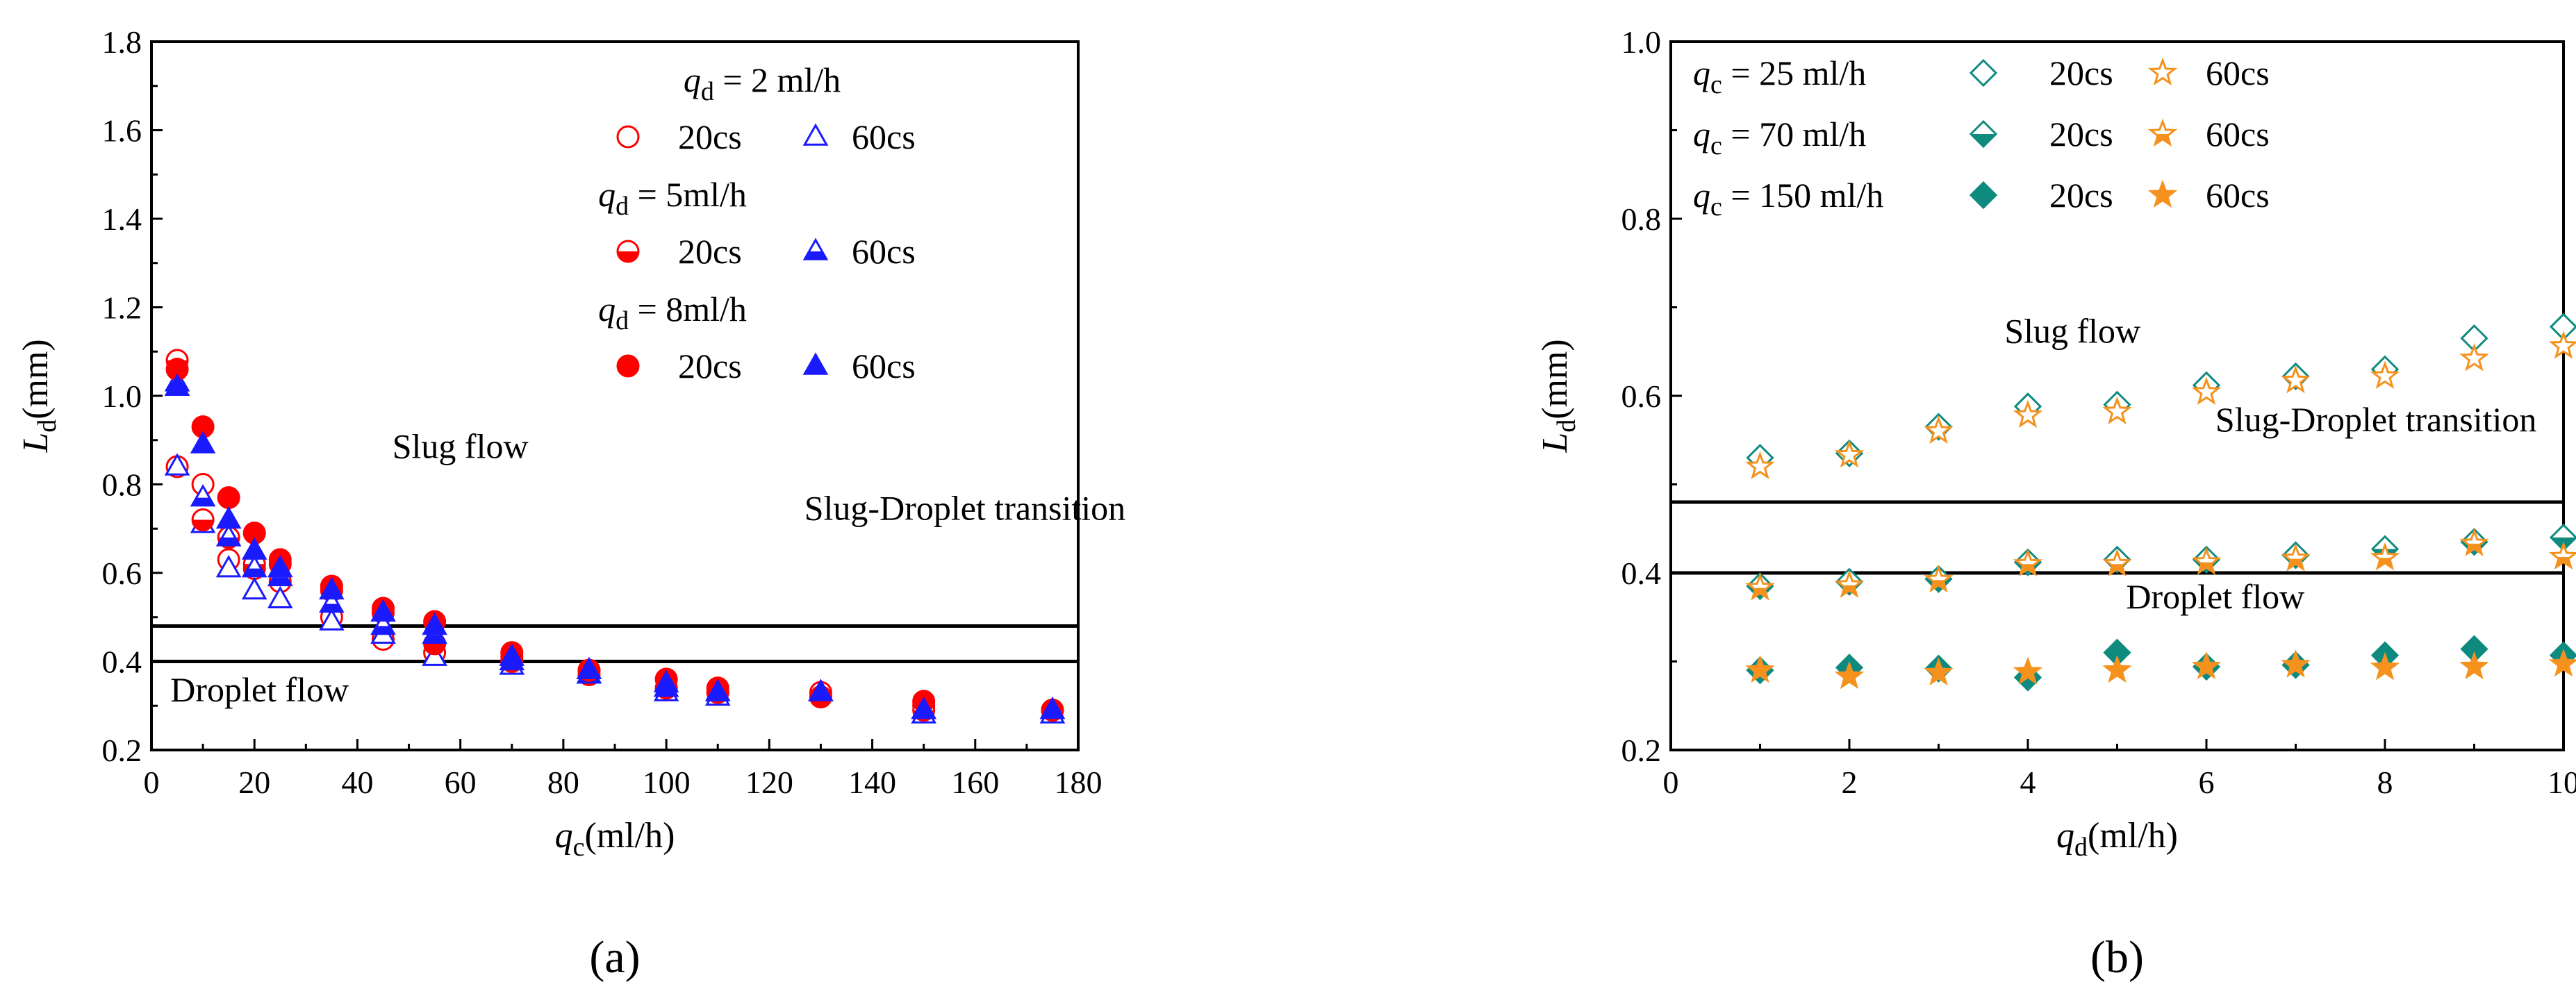  I want to click on region-label: Droplet flow, so click(260, 689).